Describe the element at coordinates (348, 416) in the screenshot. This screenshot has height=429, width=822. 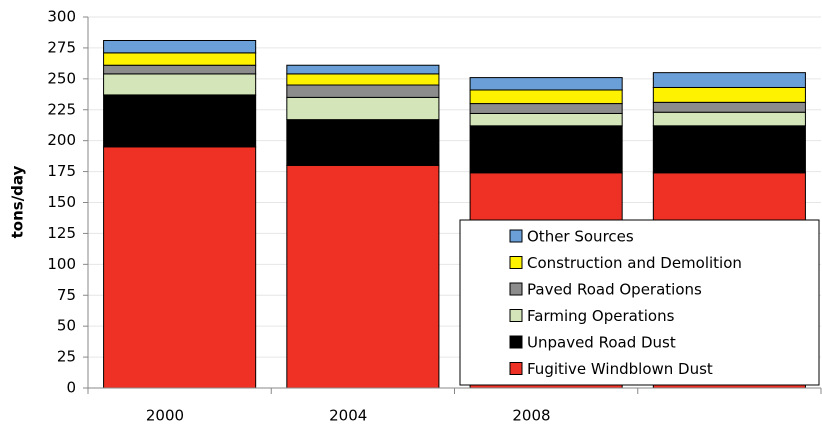
I see `x-tick-label: 2004` at that location.